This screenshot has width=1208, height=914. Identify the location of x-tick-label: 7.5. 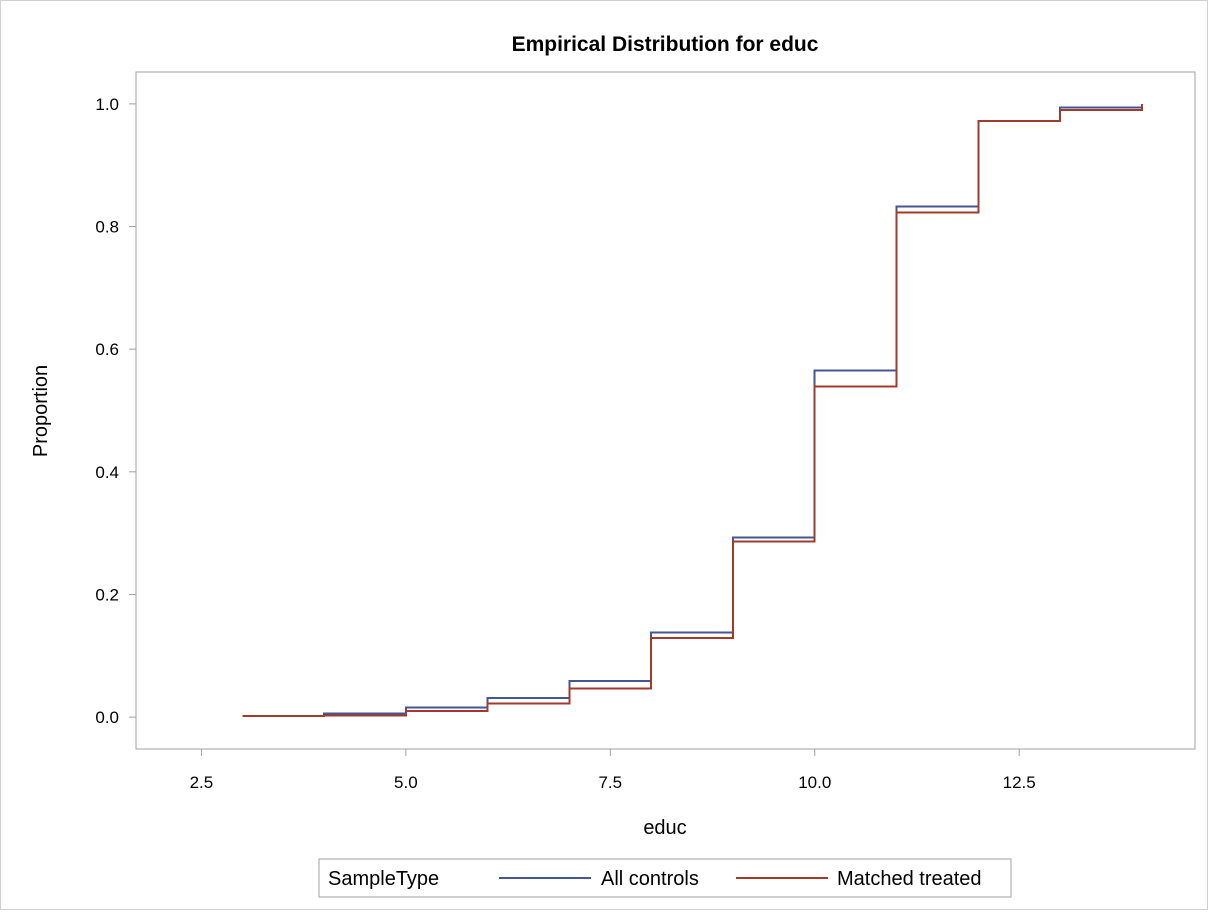
(610, 782).